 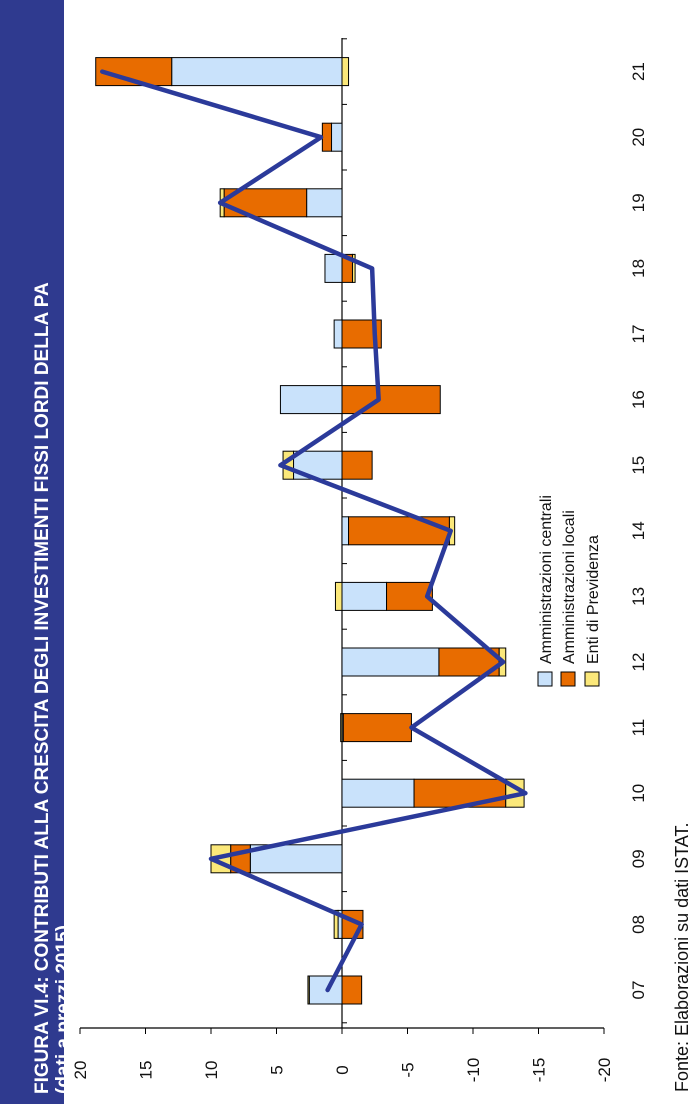 What do you see at coordinates (638, 858) in the screenshot?
I see `category-label: 09` at bounding box center [638, 858].